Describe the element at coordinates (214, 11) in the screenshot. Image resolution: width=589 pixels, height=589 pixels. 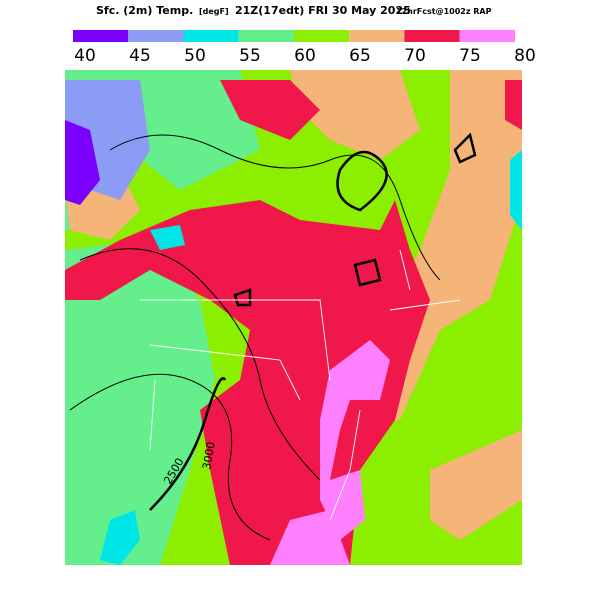
I see `title-units: [degF]` at that location.